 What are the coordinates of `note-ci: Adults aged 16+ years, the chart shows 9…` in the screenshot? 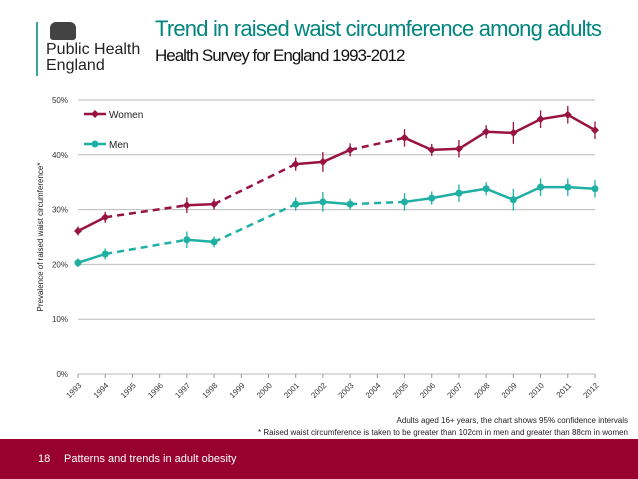 It's located at (512, 420).